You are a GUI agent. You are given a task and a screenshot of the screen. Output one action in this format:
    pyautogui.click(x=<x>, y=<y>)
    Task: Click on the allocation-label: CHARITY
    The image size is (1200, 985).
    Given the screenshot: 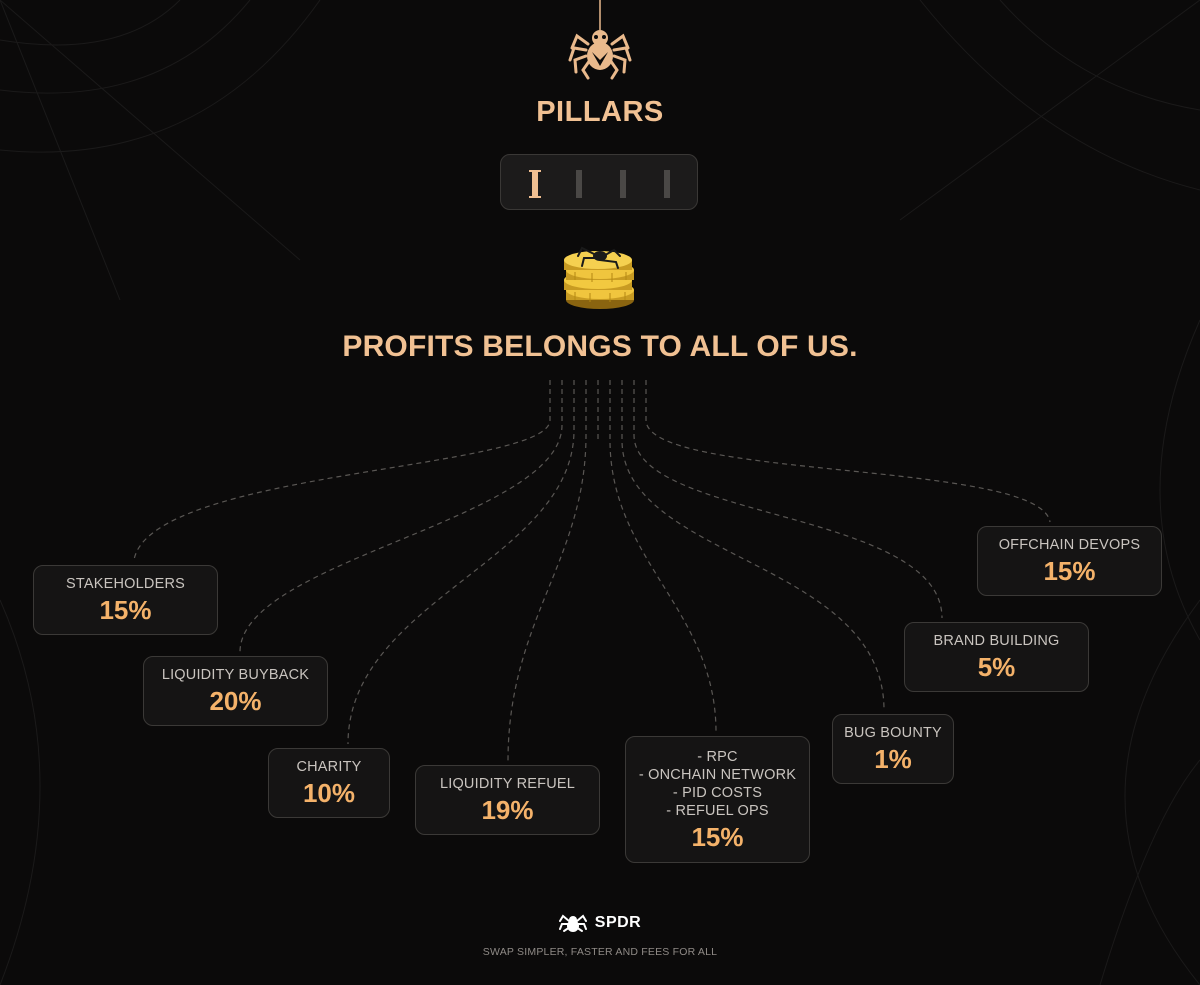 What is the action you would take?
    pyautogui.click(x=329, y=767)
    